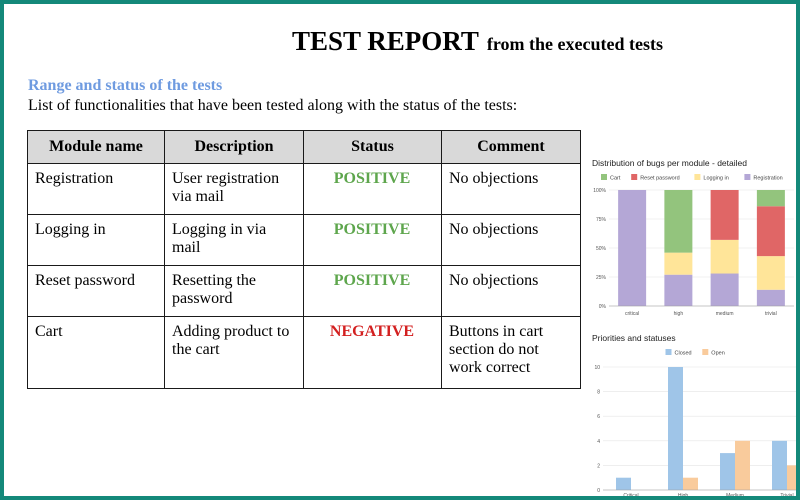  What do you see at coordinates (598, 393) in the screenshot?
I see `y-tick-label: 8` at bounding box center [598, 393].